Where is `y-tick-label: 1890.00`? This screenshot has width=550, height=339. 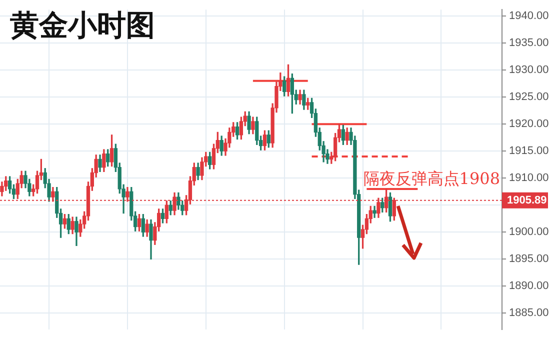
y-tick-label: 1890.00 is located at coordinates (529, 286).